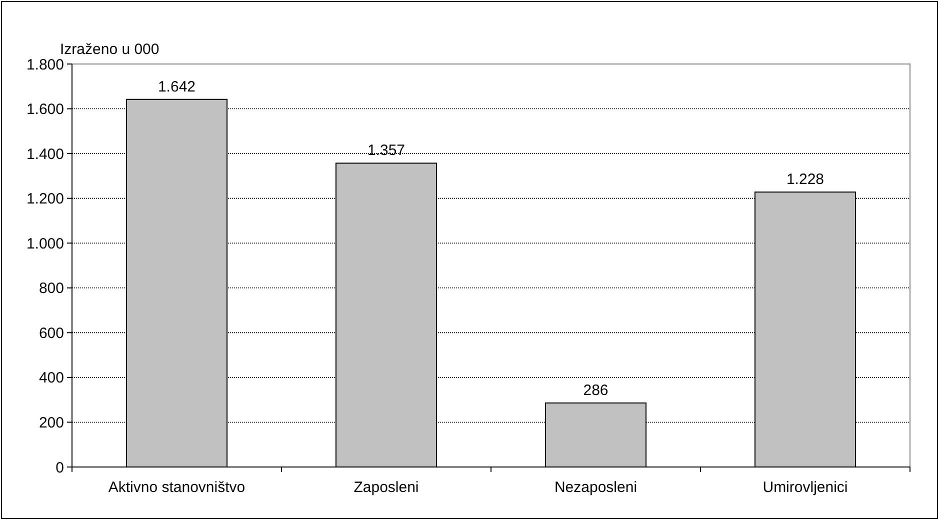 Image resolution: width=939 pixels, height=520 pixels. Describe the element at coordinates (51, 423) in the screenshot. I see `y-tick-label: 200` at that location.